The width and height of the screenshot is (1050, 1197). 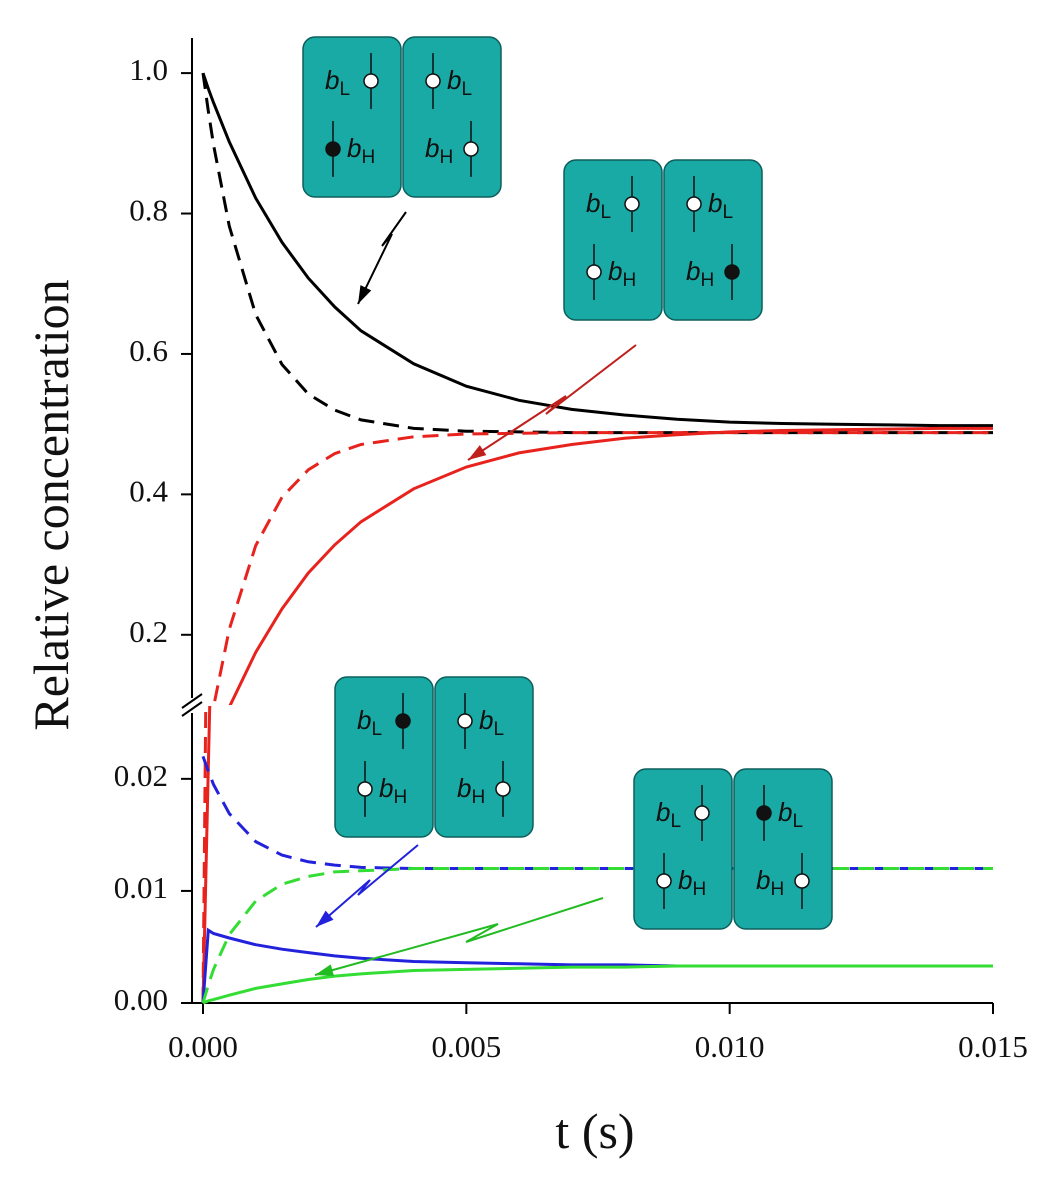 What do you see at coordinates (466, 1046) in the screenshot?
I see `x-tick-label: 0.005` at bounding box center [466, 1046].